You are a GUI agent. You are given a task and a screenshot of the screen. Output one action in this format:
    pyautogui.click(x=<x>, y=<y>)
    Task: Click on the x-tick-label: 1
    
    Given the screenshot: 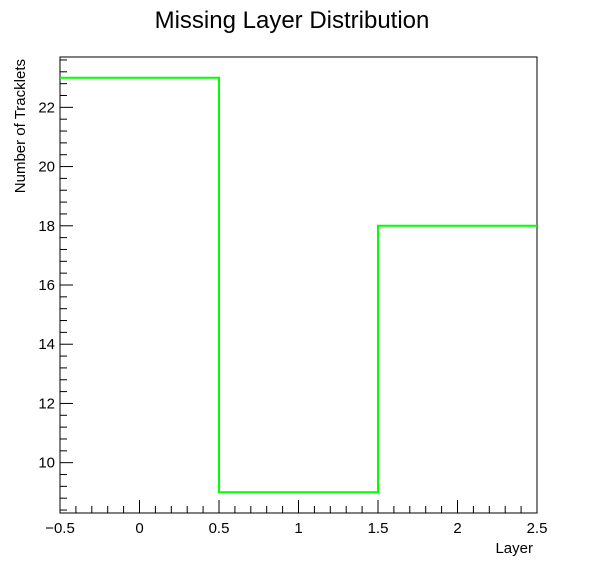 What is the action you would take?
    pyautogui.click(x=298, y=528)
    